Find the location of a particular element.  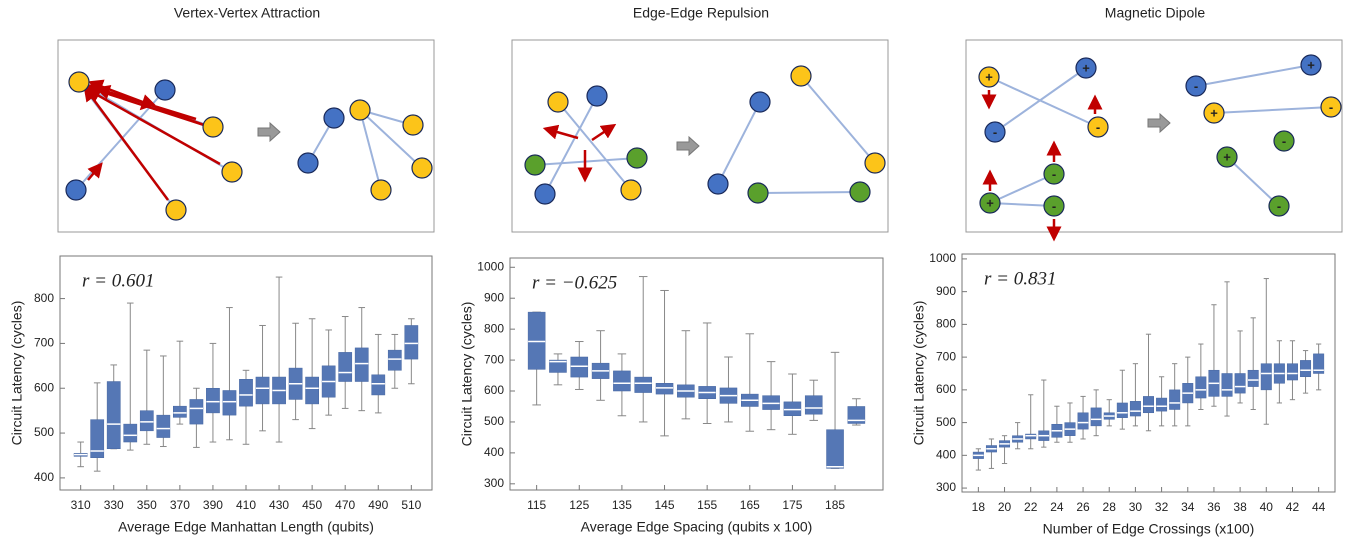

y-tick-label: 300 is located at coordinates (946, 487).